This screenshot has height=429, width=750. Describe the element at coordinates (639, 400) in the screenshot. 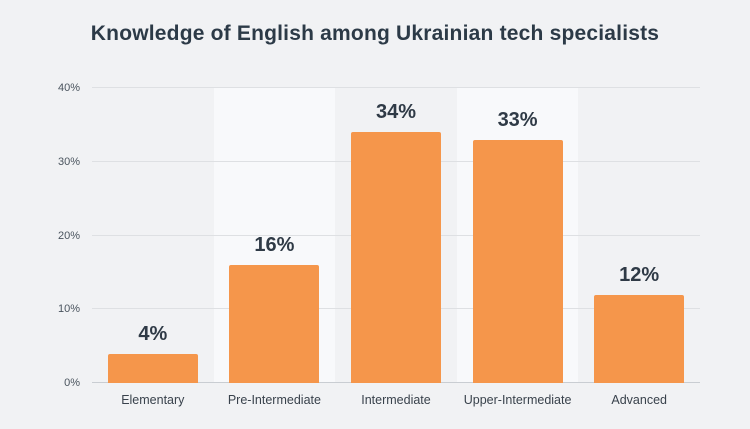

I see `x-axis-category-label: Advanced` at that location.